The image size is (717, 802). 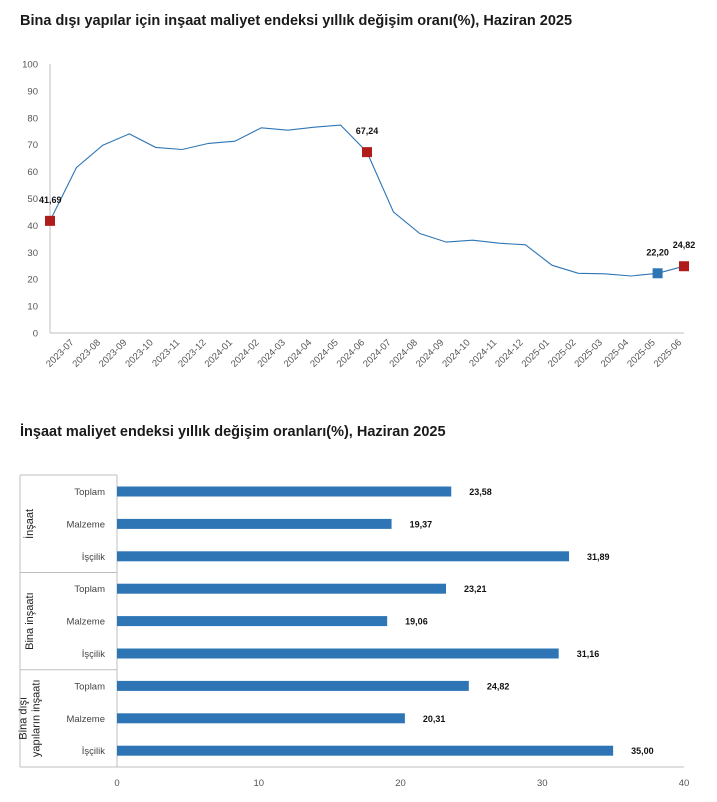 I want to click on y-tick-label: 70, so click(x=32, y=145).